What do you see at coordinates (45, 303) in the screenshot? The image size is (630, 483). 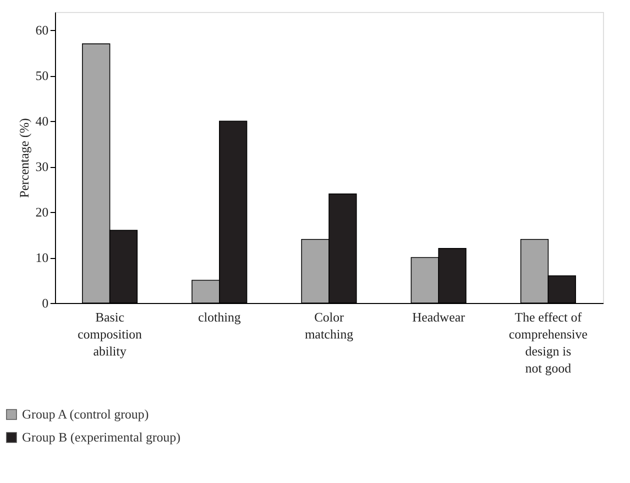 I see `y-tick-label: 0` at bounding box center [45, 303].